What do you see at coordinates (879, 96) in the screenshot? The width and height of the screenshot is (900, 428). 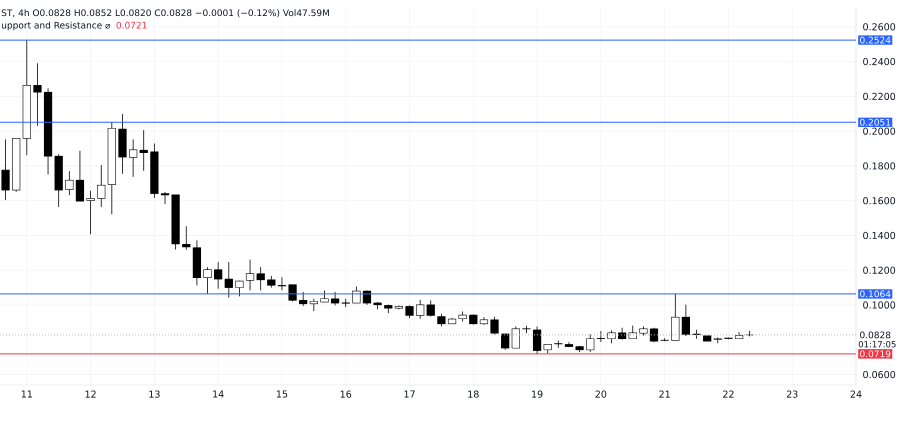 I see `y-tick-label: 0.2200` at bounding box center [879, 96].